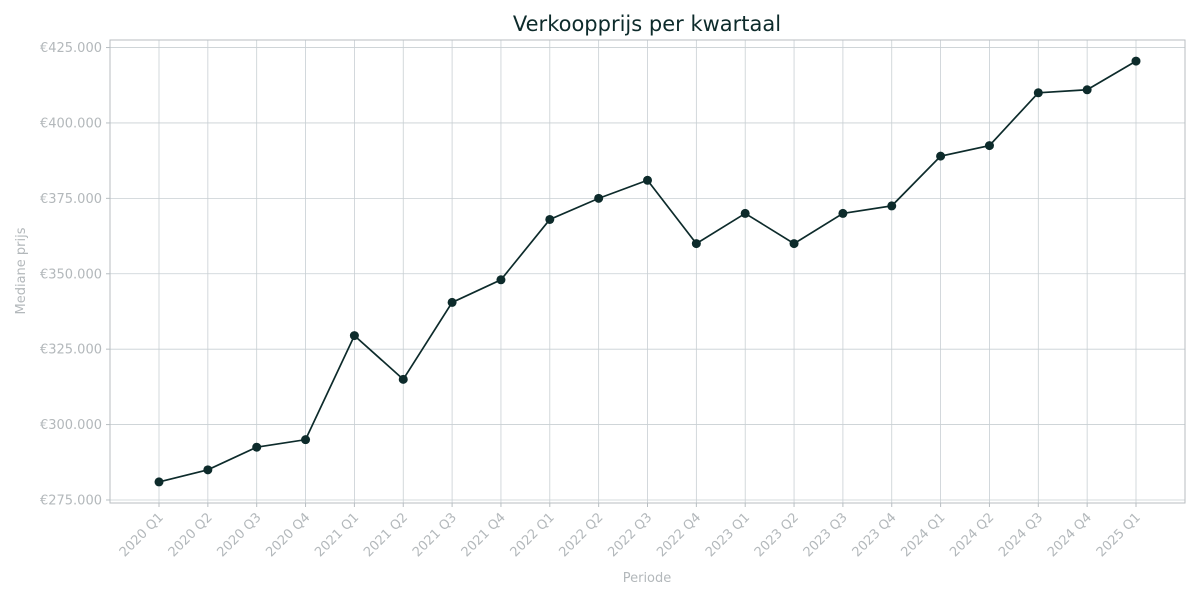 The image size is (1200, 600). What do you see at coordinates (71, 123) in the screenshot?
I see `y-tick-label: €400.000` at bounding box center [71, 123].